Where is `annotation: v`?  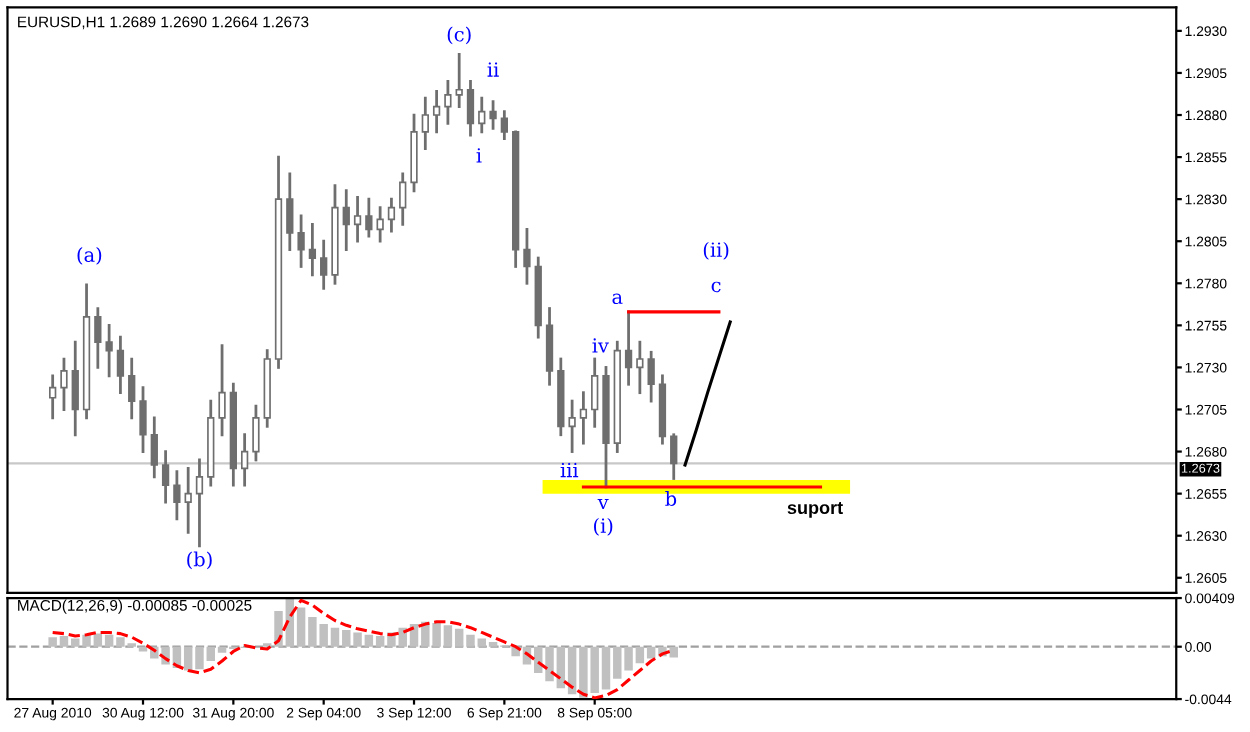 annotation: v is located at coordinates (603, 504).